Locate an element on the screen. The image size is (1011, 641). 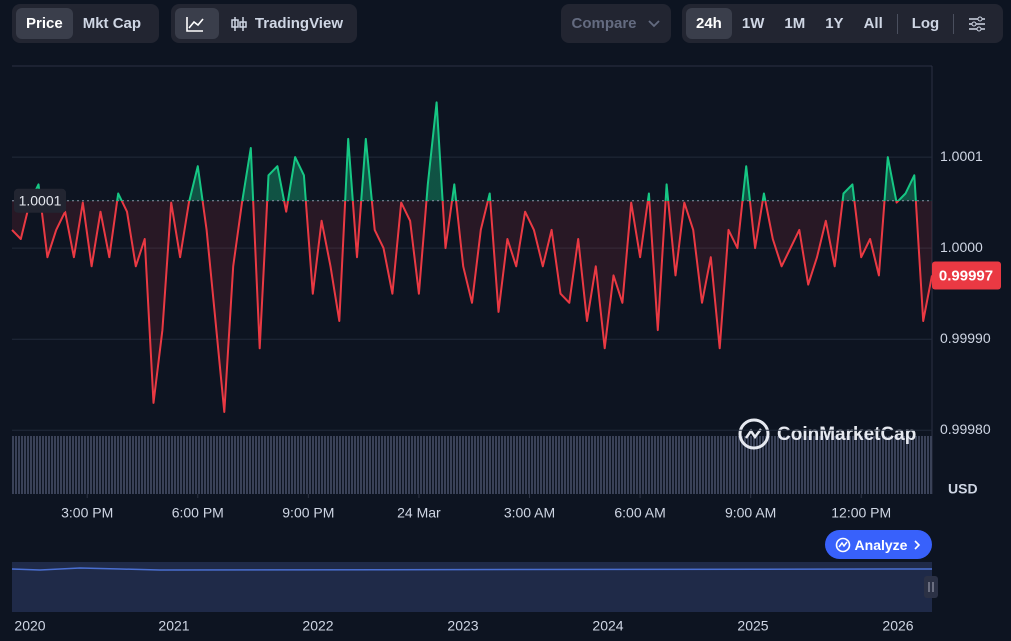
analyze-icon is located at coordinates (842, 544).